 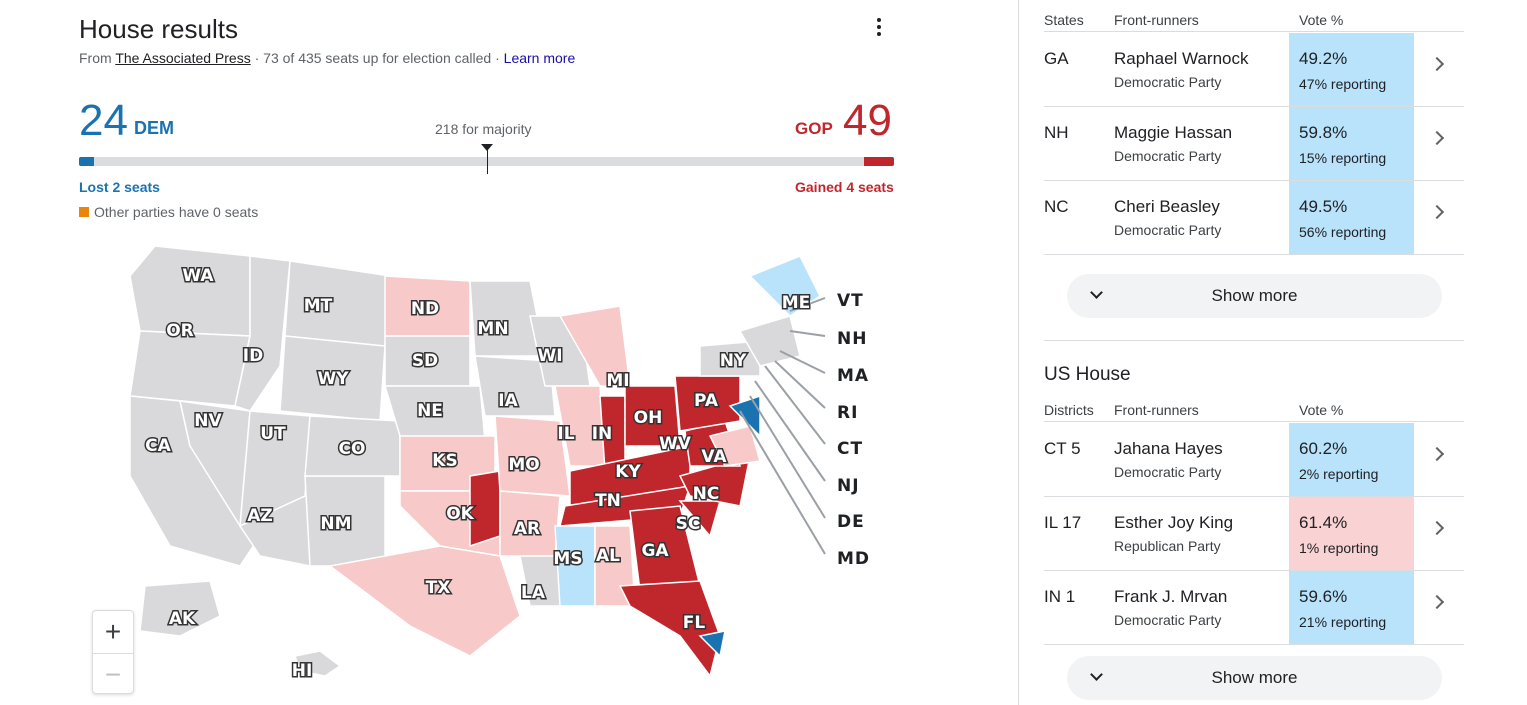 I want to click on dem-seat-count: 24, so click(x=103, y=120).